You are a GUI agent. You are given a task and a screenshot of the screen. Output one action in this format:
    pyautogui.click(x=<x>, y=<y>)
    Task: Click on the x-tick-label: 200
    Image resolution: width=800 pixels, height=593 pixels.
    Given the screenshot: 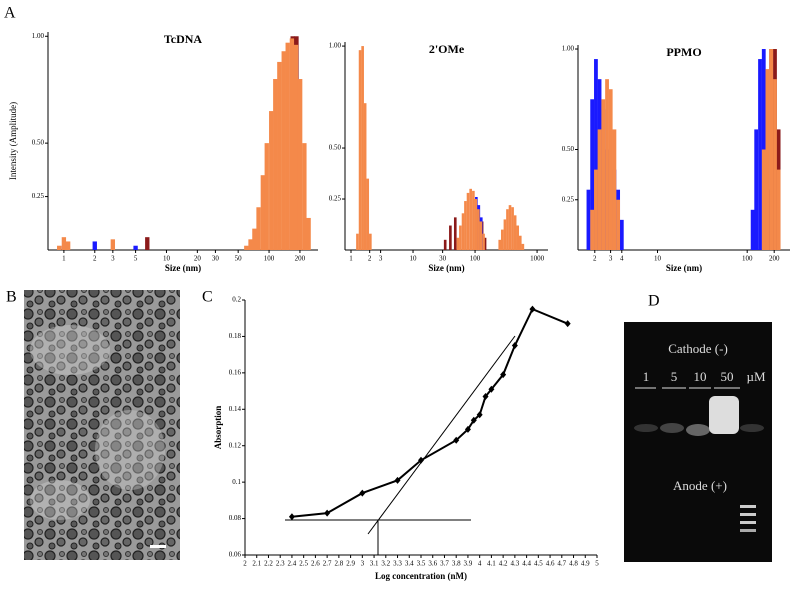 What is the action you would take?
    pyautogui.click(x=300, y=259)
    